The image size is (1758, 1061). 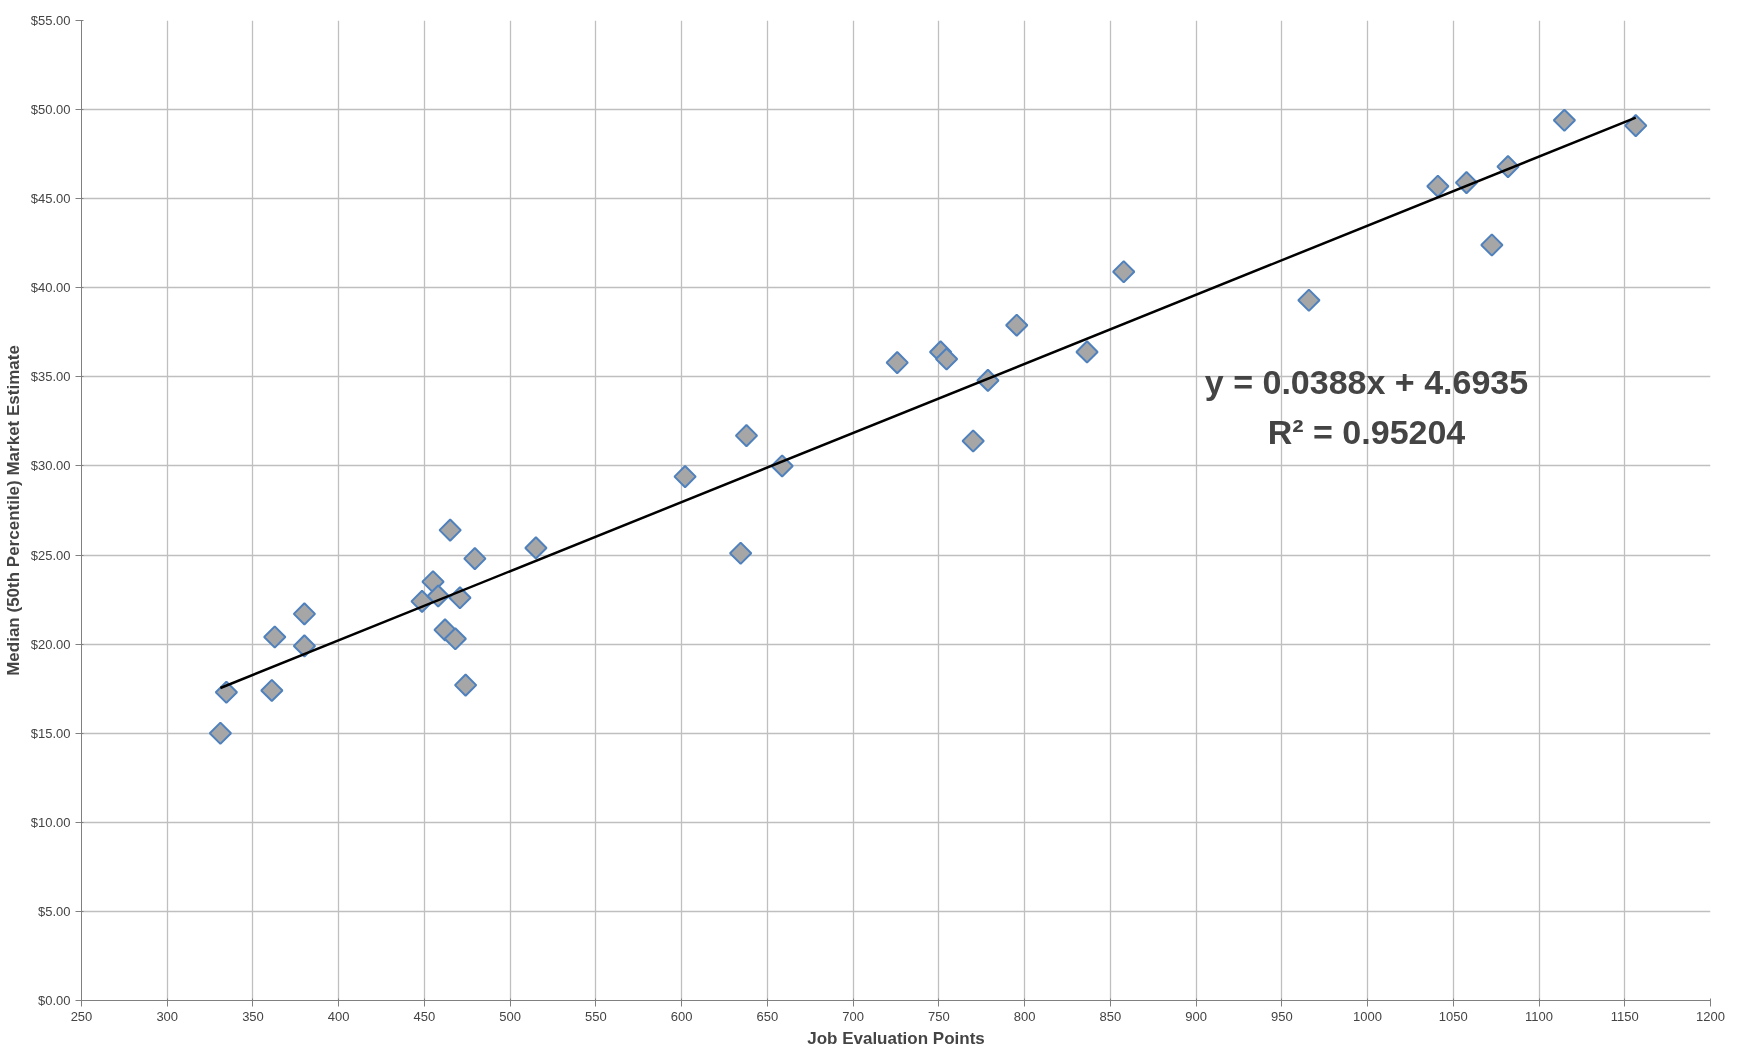 What do you see at coordinates (596, 1016) in the screenshot?
I see `x-tick-label: 550` at bounding box center [596, 1016].